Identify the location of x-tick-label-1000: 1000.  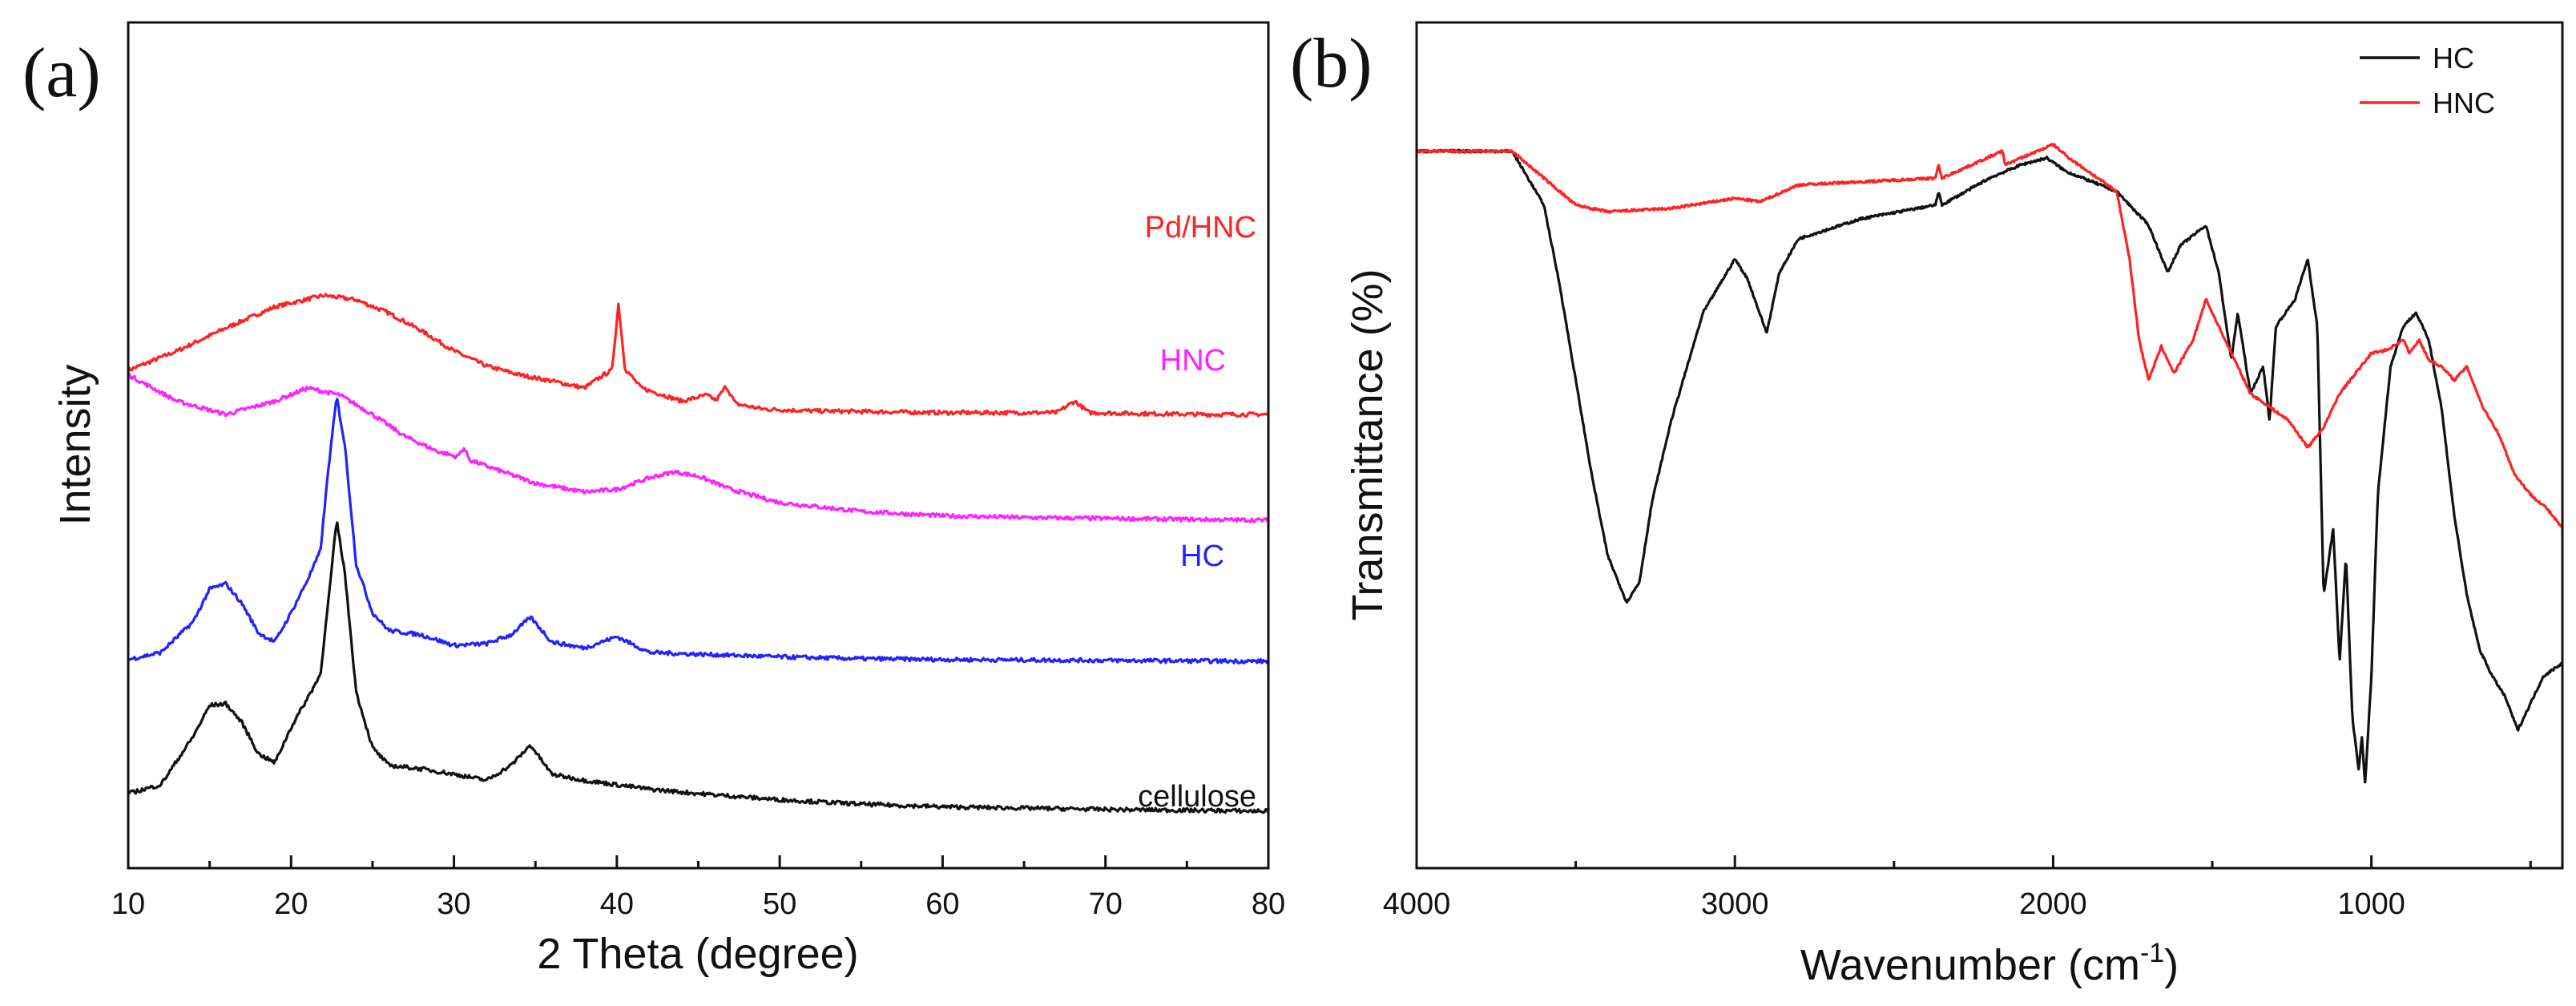
(2371, 904).